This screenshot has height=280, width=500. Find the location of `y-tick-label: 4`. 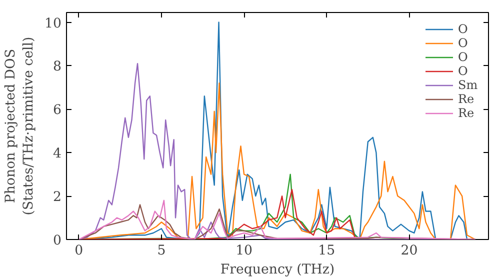

y-tick-label: 4 is located at coordinates (57, 154).